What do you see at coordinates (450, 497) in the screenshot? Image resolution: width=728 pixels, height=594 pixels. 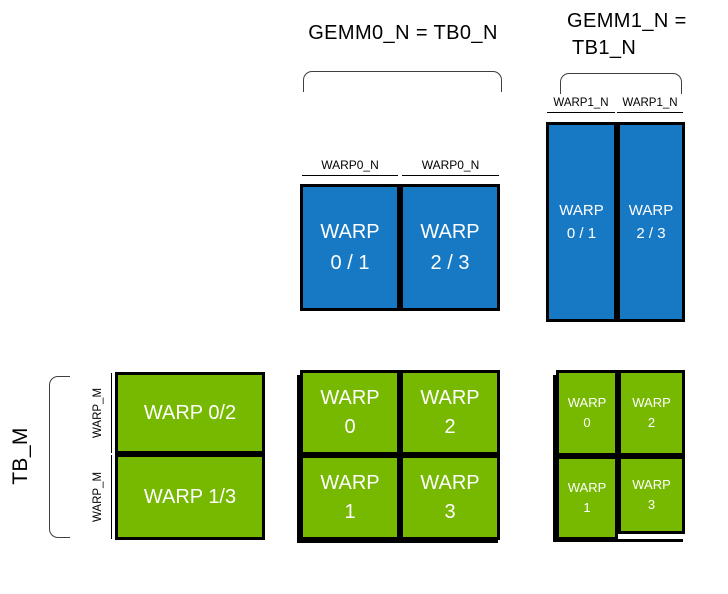 I see `center-warp3-box: WARP 3` at bounding box center [450, 497].